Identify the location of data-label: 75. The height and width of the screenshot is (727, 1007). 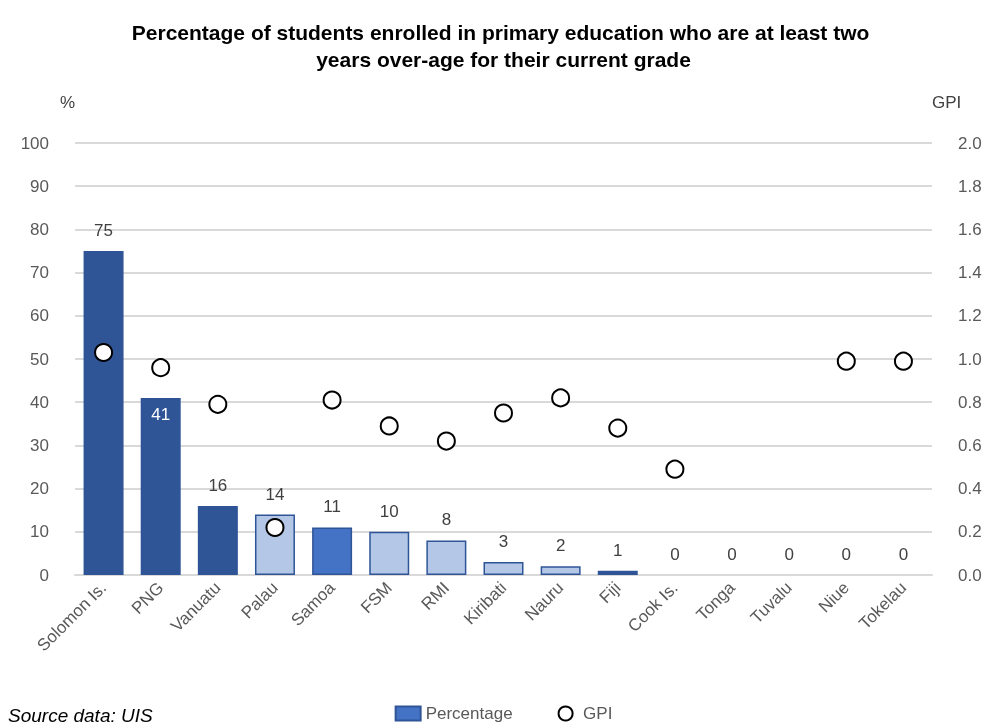
(104, 230).